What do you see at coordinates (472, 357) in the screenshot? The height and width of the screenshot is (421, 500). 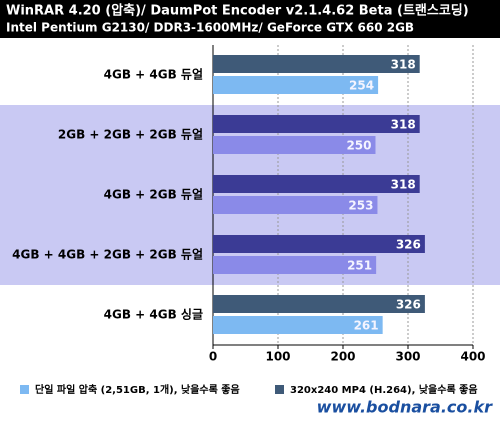 I see `x-tick-label: 400` at bounding box center [472, 357].